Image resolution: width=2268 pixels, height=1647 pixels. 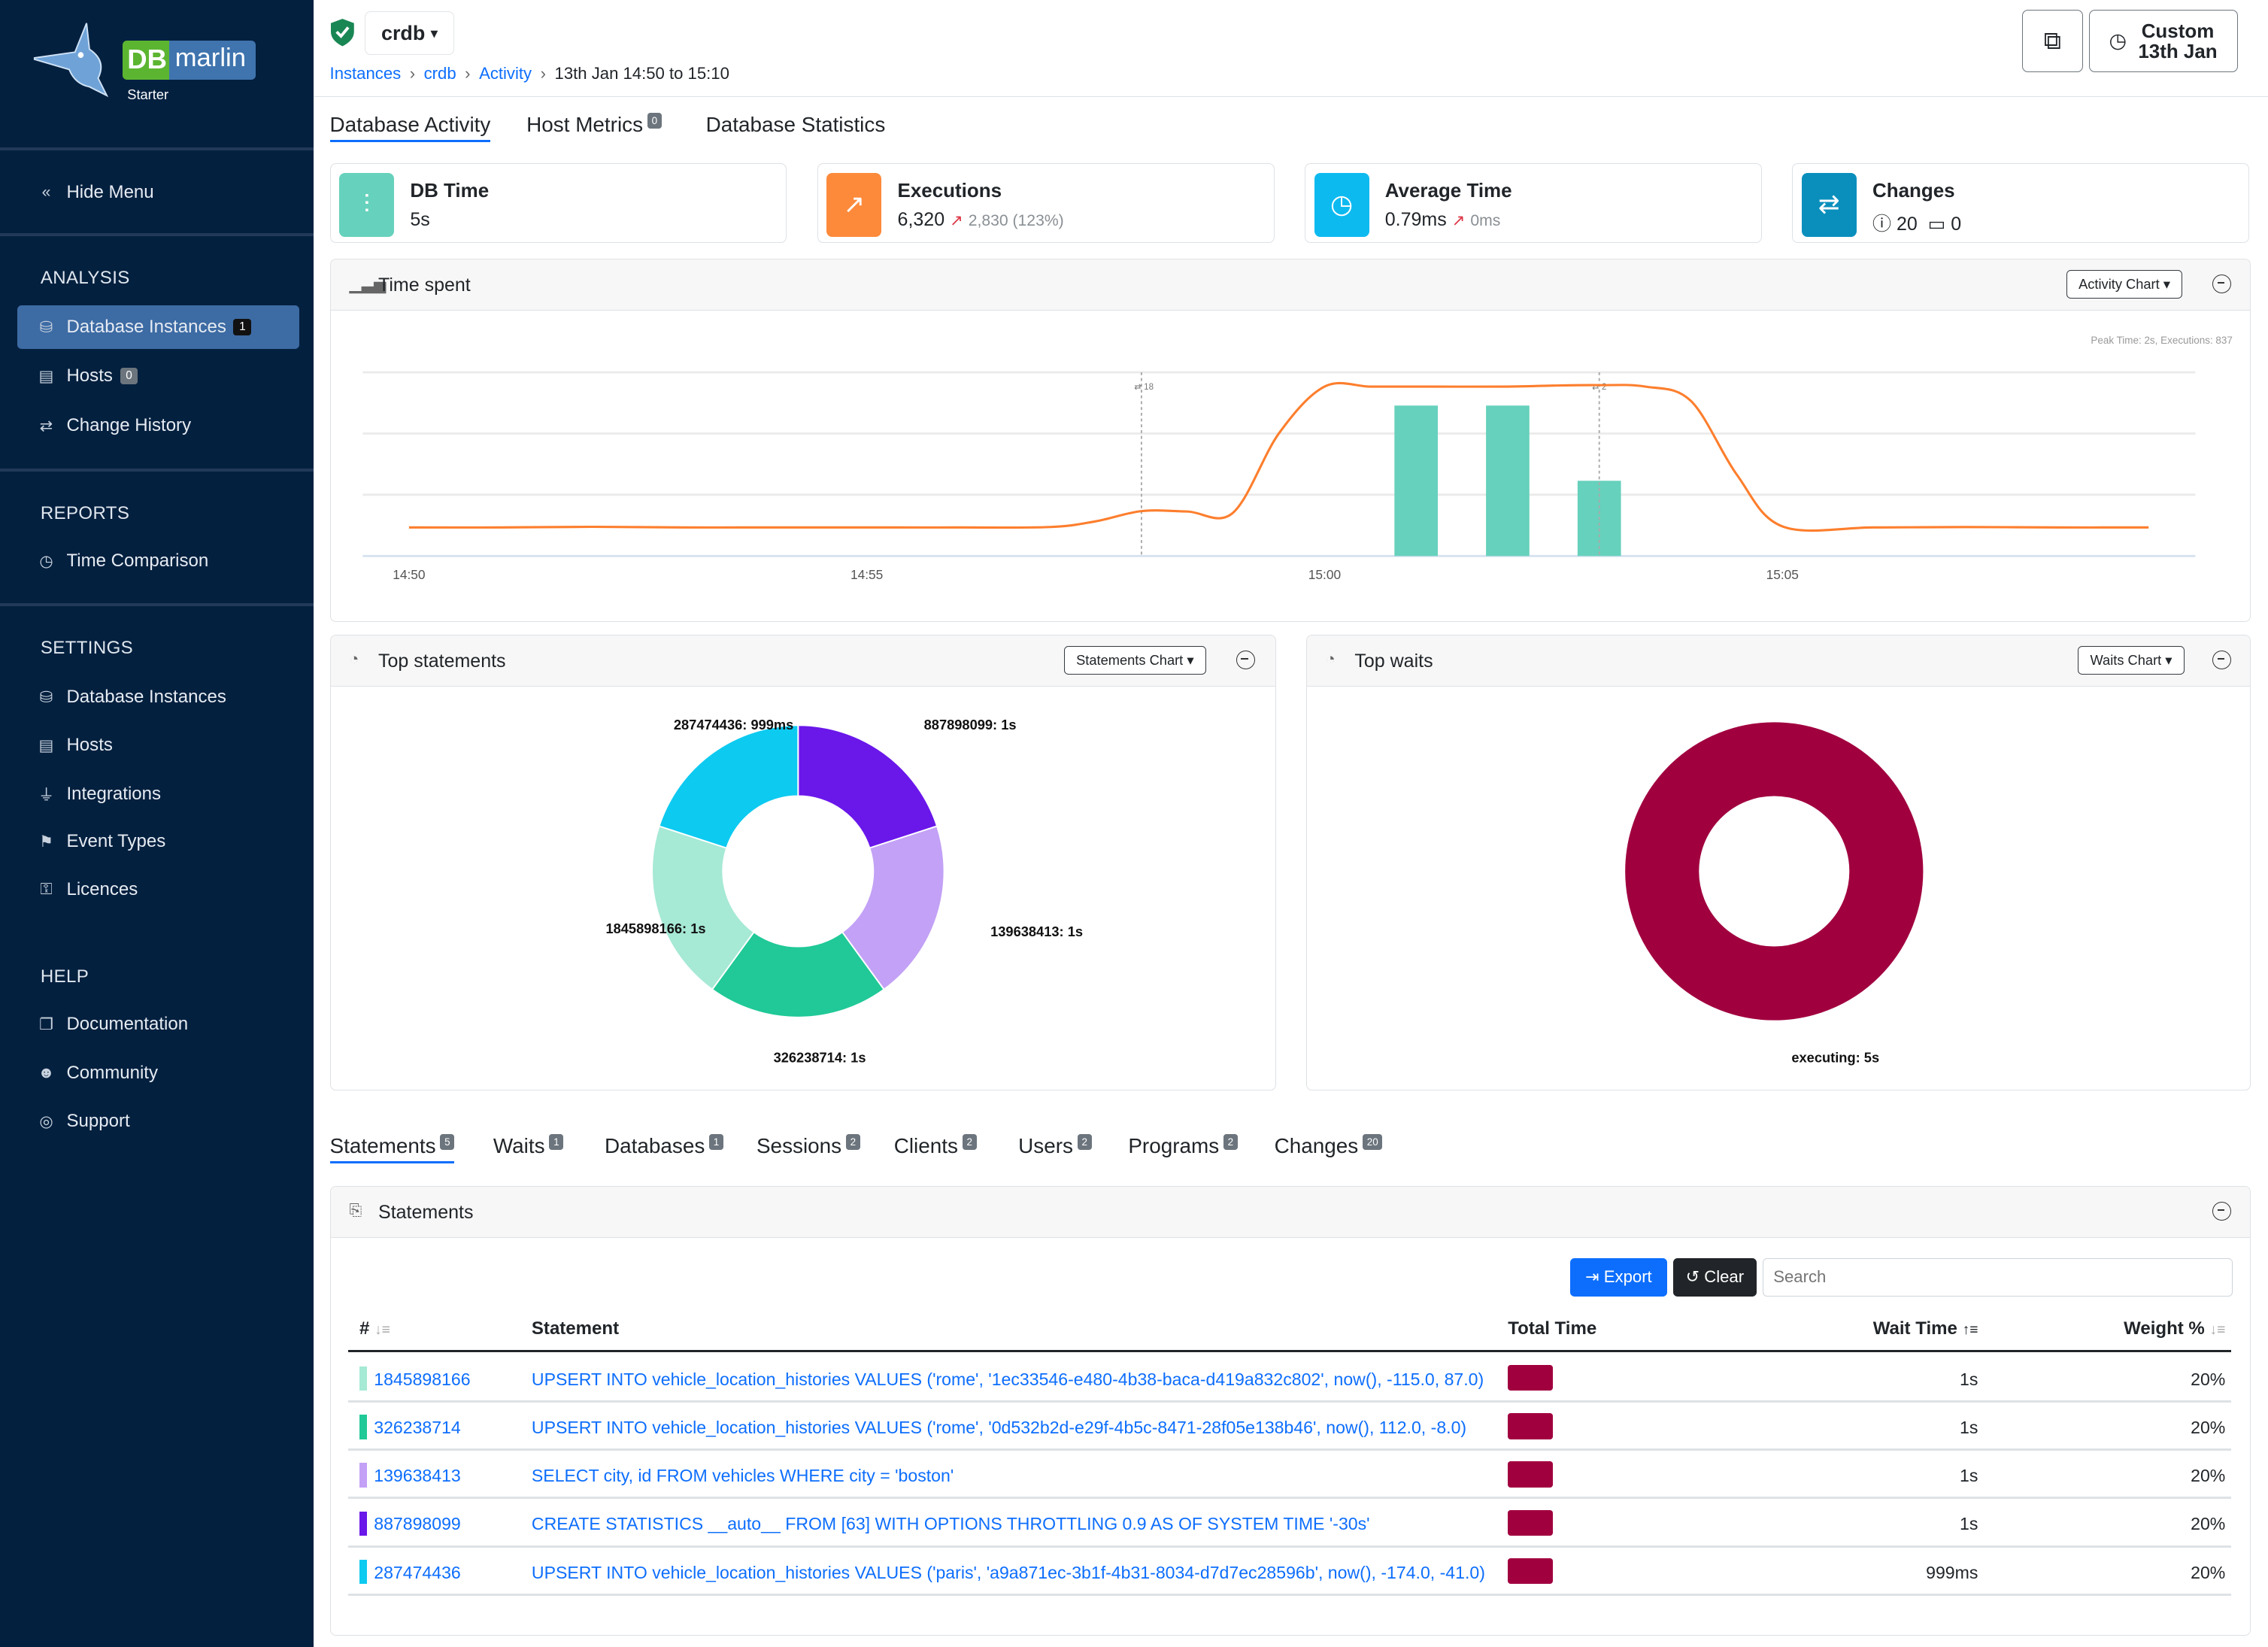 I want to click on clear-button: ↺ Clear, so click(x=1715, y=1277).